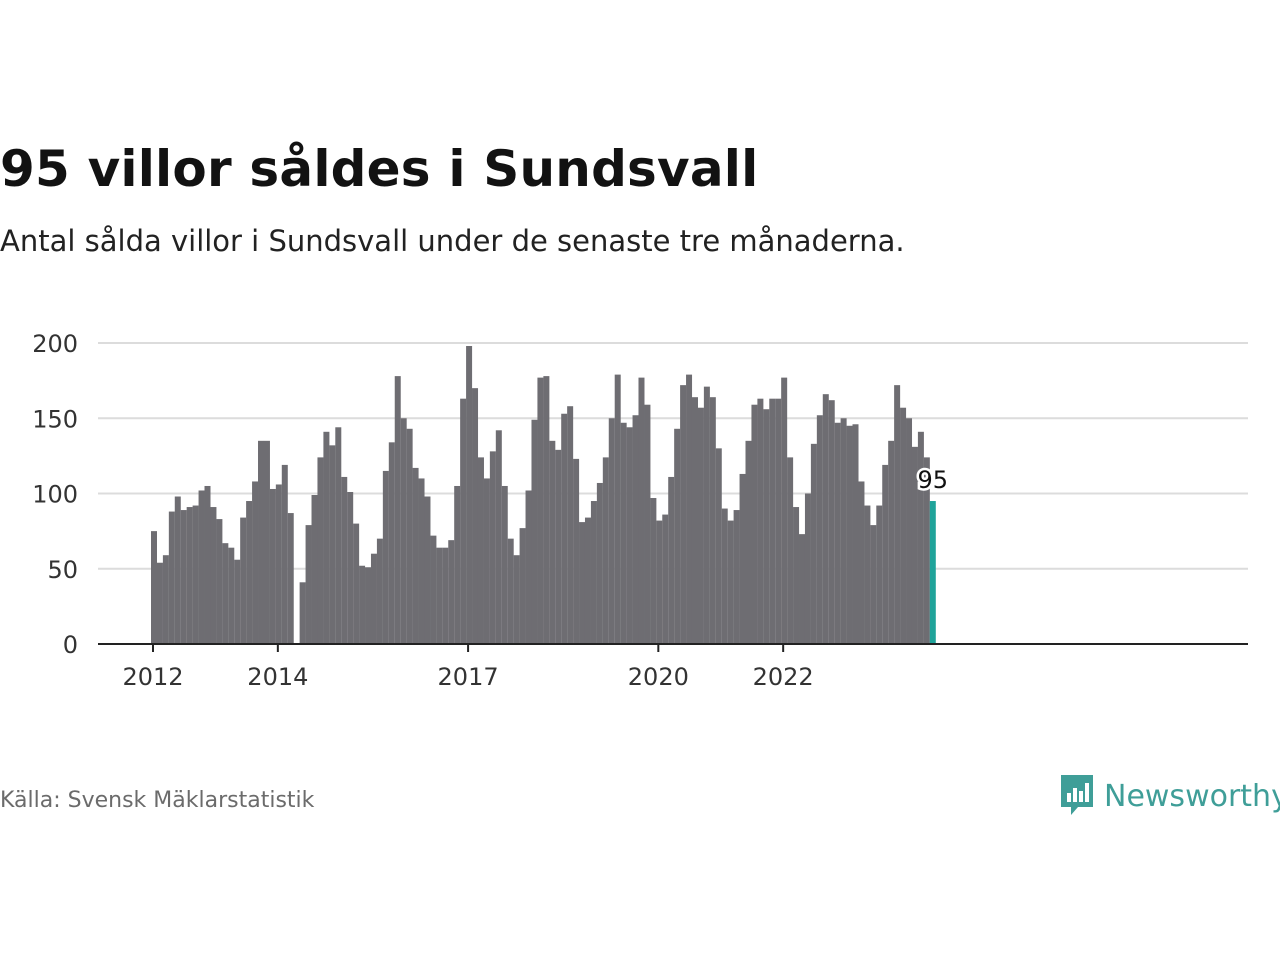 The width and height of the screenshot is (1280, 960). What do you see at coordinates (157, 800) in the screenshot?
I see `source-note: Källa: Svensk Mäklarstatistik` at bounding box center [157, 800].